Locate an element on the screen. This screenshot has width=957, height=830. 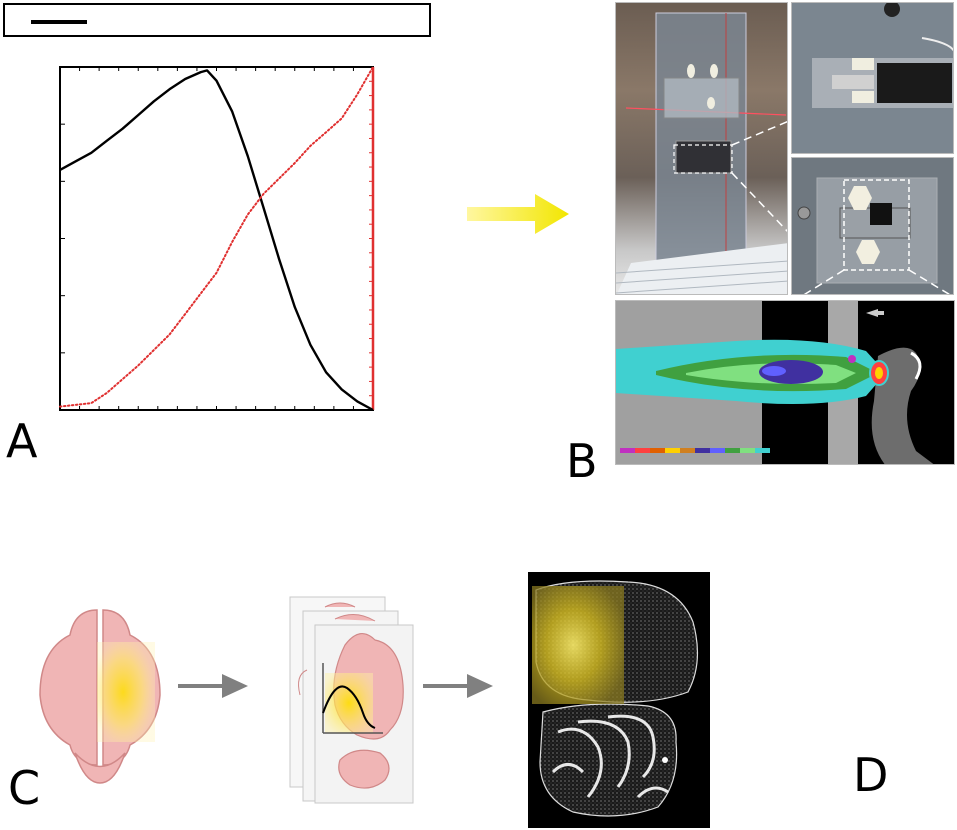
legend-line-sample is located at coordinates (59, 22).